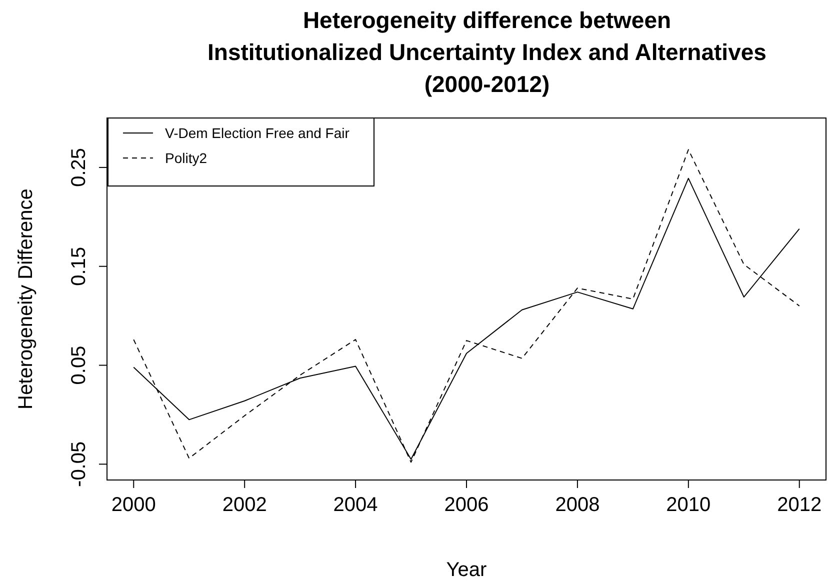 The width and height of the screenshot is (829, 583). I want to click on x-tick-label: 2002, so click(244, 505).